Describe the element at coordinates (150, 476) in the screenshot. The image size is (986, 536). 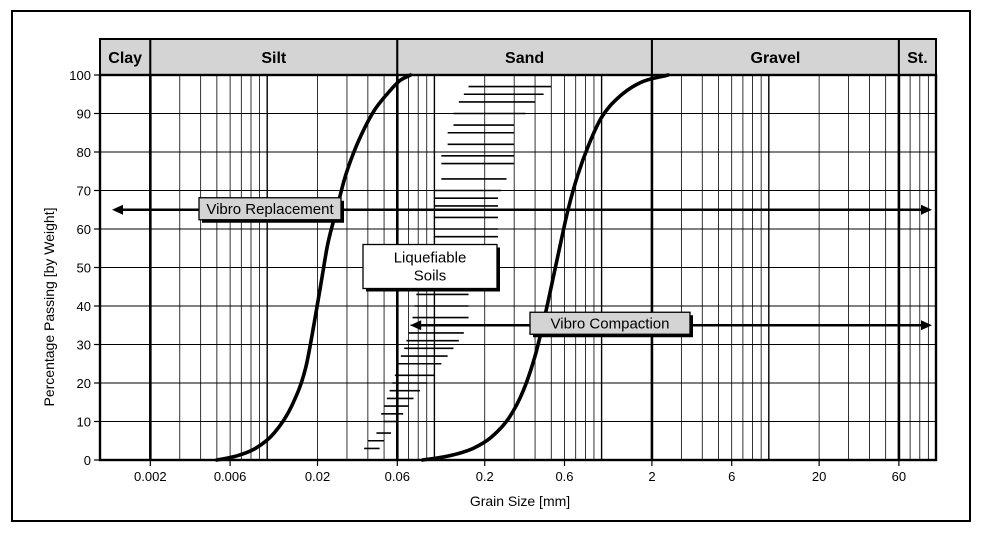
I see `x-tick-label: 0.002` at that location.